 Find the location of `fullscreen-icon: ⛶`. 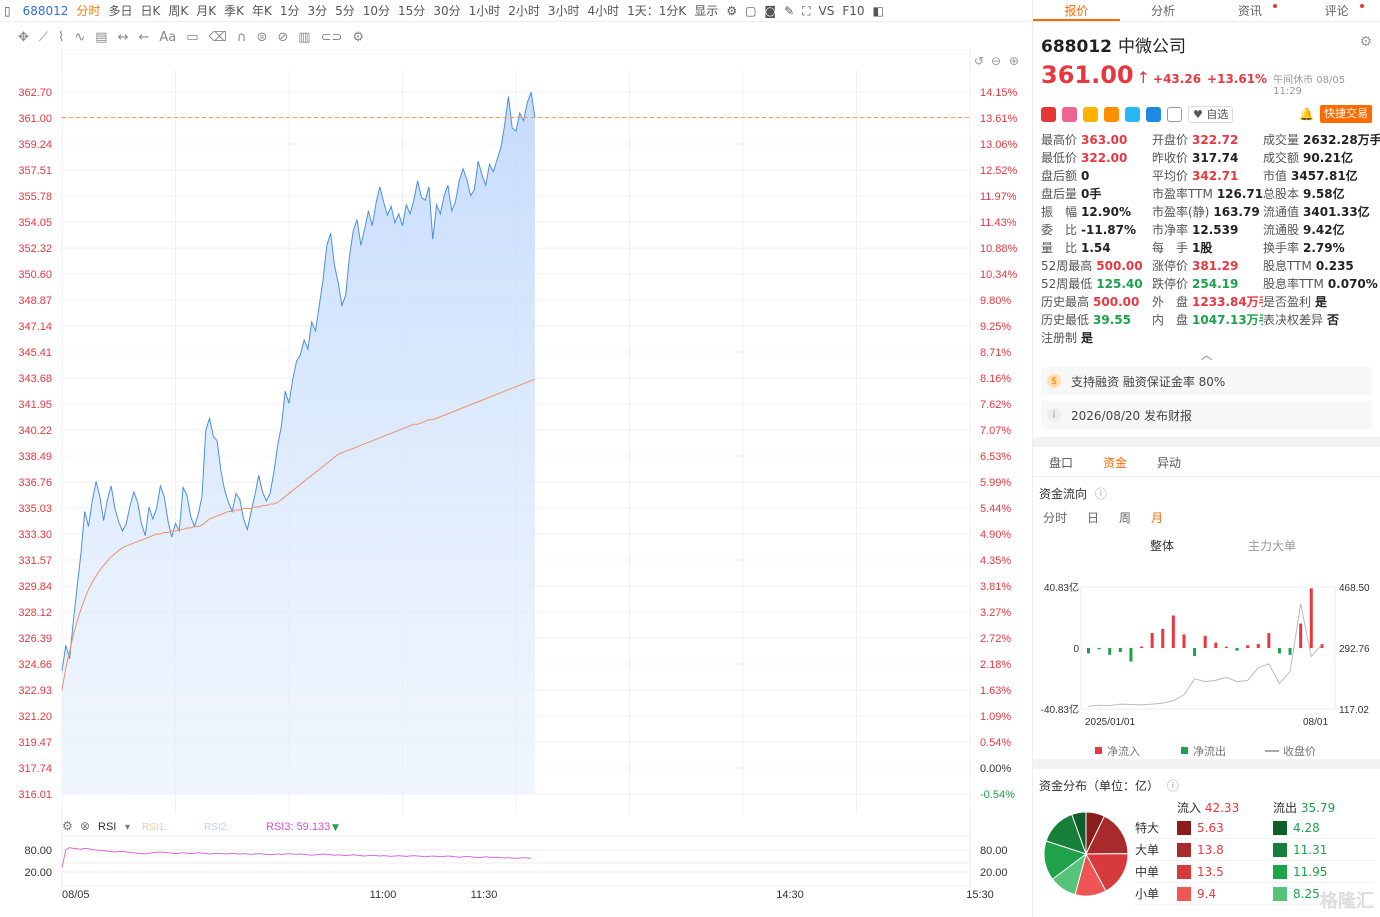

fullscreen-icon: ⛶ is located at coordinates (806, 10).